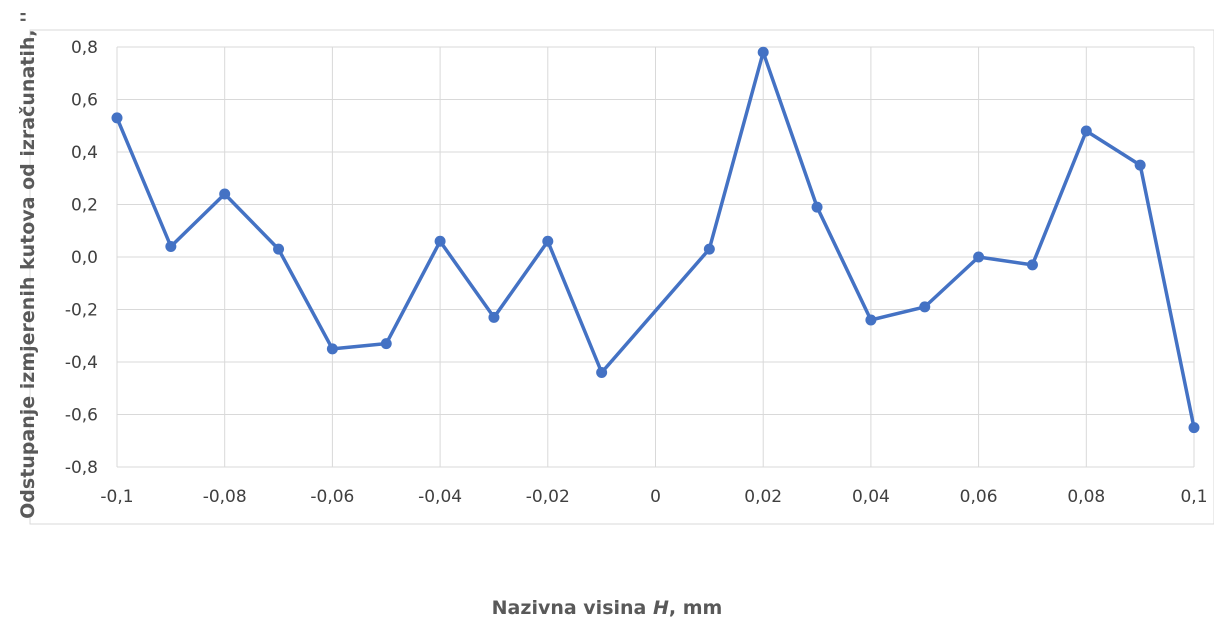  Describe the element at coordinates (695, 607) in the screenshot. I see `x-axis-title-unit: , mm` at that location.